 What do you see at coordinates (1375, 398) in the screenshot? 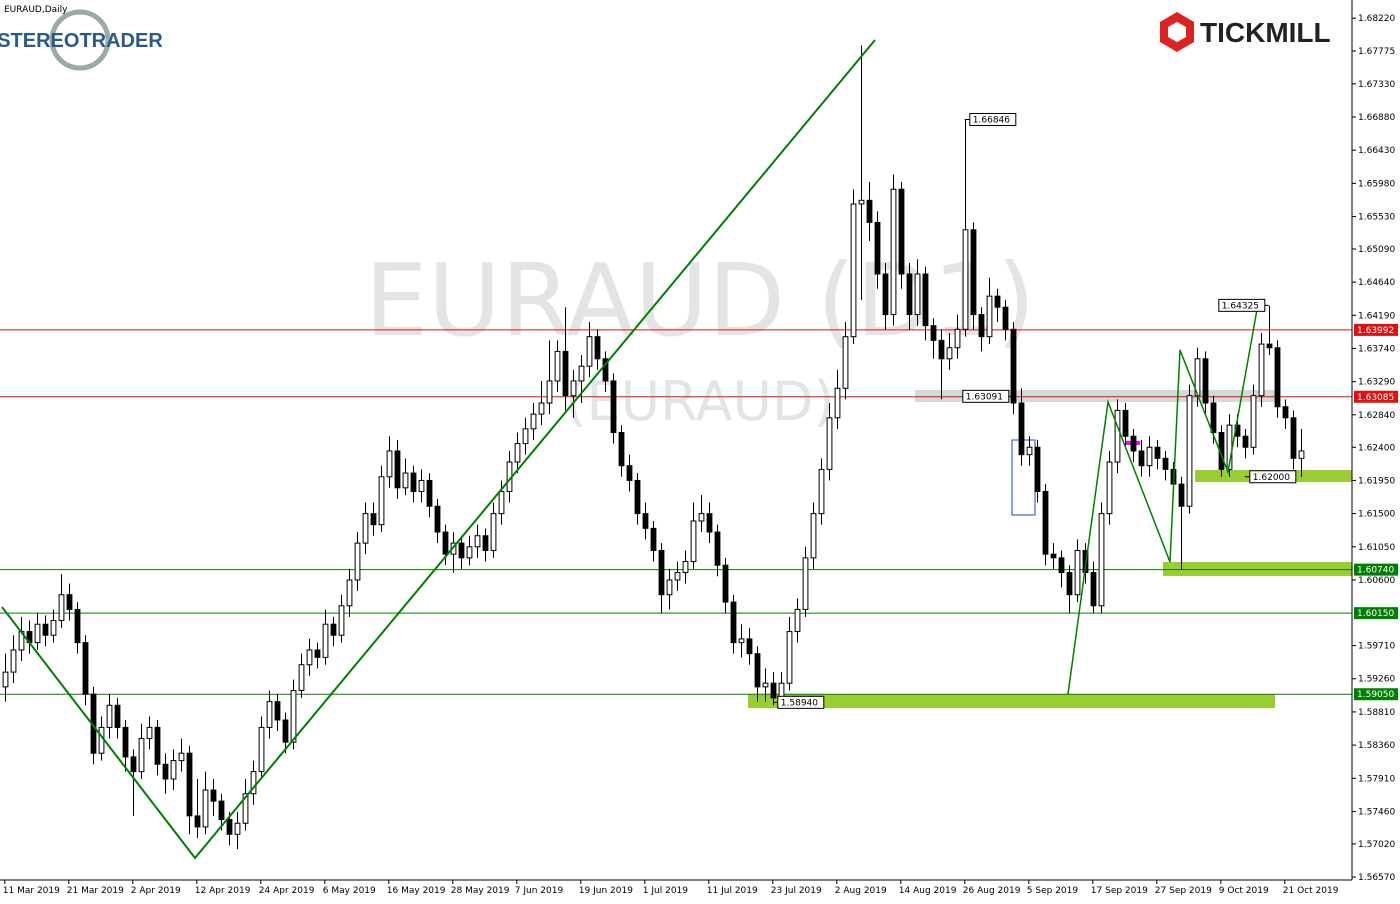
I see `level-label: 1.63085` at bounding box center [1375, 398].